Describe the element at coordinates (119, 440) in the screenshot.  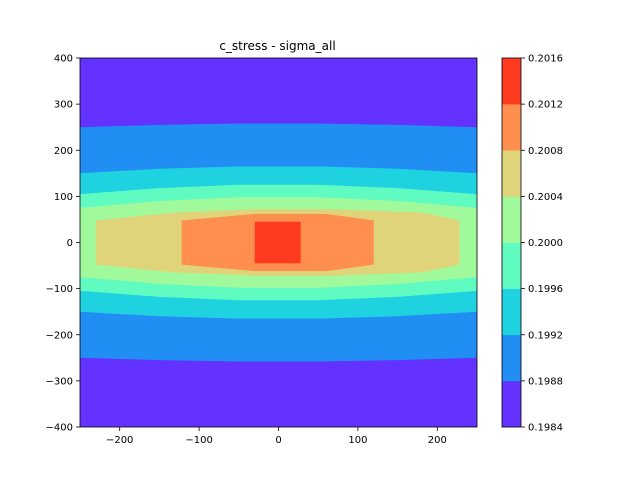
I see `x-tick-label: −200` at that location.